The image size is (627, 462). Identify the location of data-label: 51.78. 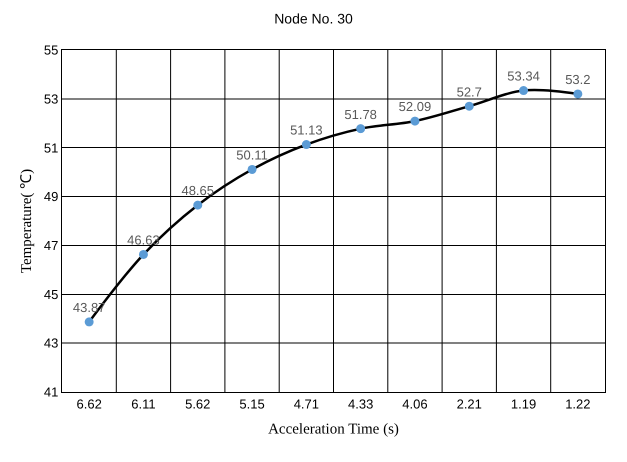
(360, 114).